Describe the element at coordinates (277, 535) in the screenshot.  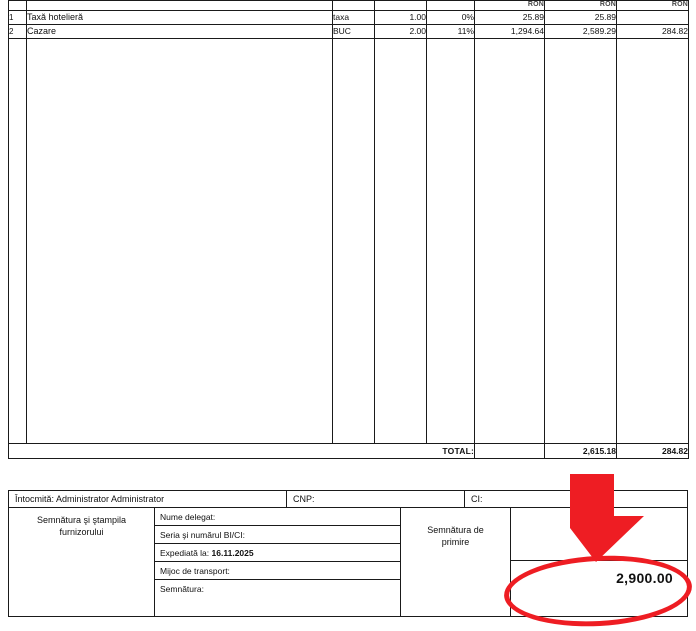
I see `delegate-id-row: Seria şi numărul BI/CI:` at that location.